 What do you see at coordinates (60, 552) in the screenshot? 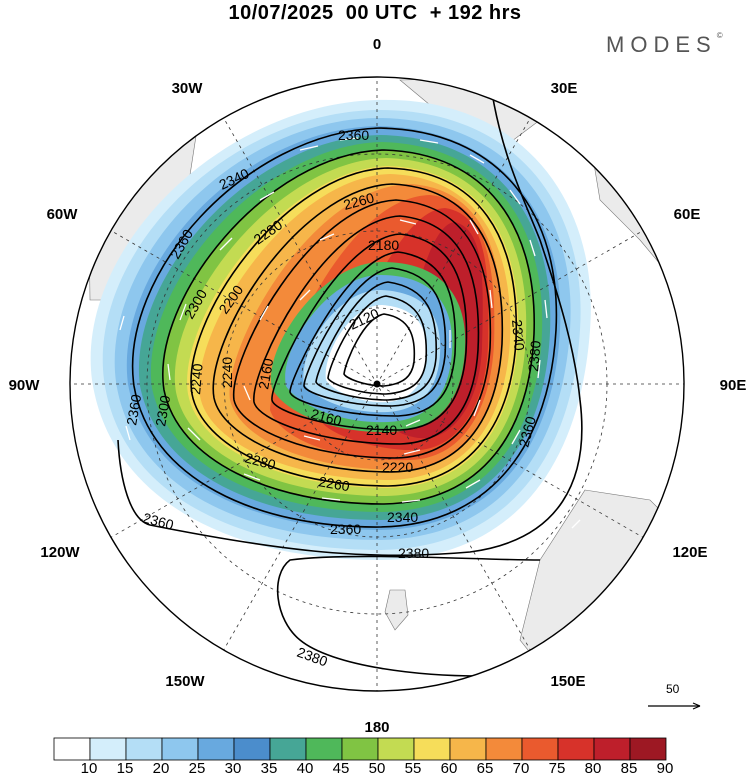
I see `lon-label-120w: 120W` at bounding box center [60, 552].